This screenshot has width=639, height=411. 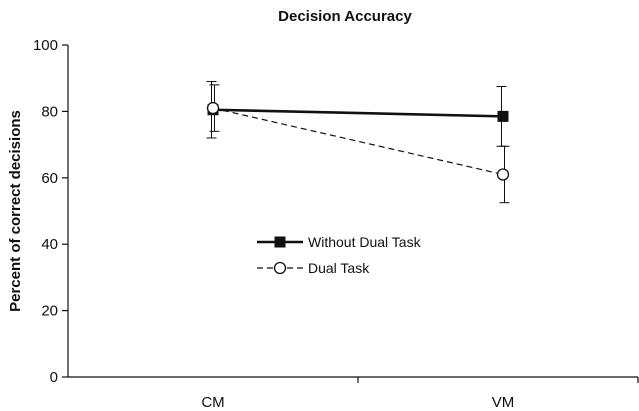 What do you see at coordinates (212, 402) in the screenshot?
I see `x-category-label: CM` at bounding box center [212, 402].